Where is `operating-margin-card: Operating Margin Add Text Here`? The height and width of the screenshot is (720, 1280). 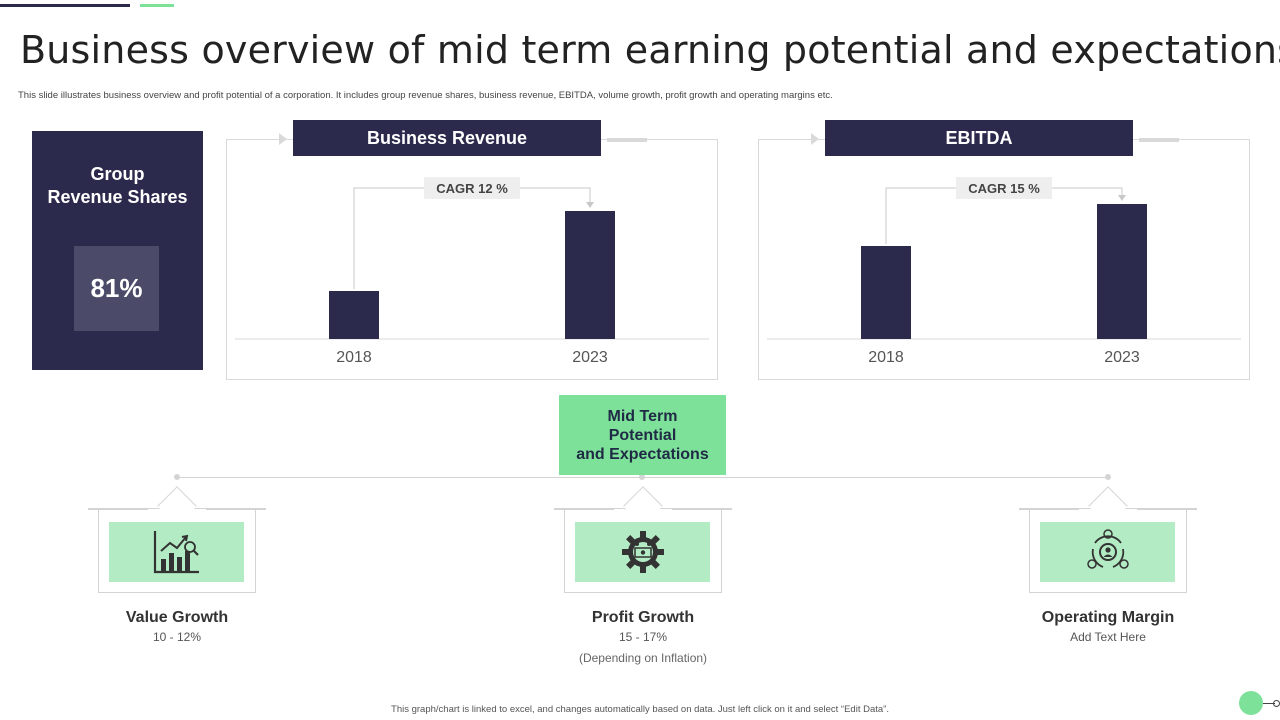 operating-margin-card: Operating Margin Add Text Here is located at coordinates (1108, 573).